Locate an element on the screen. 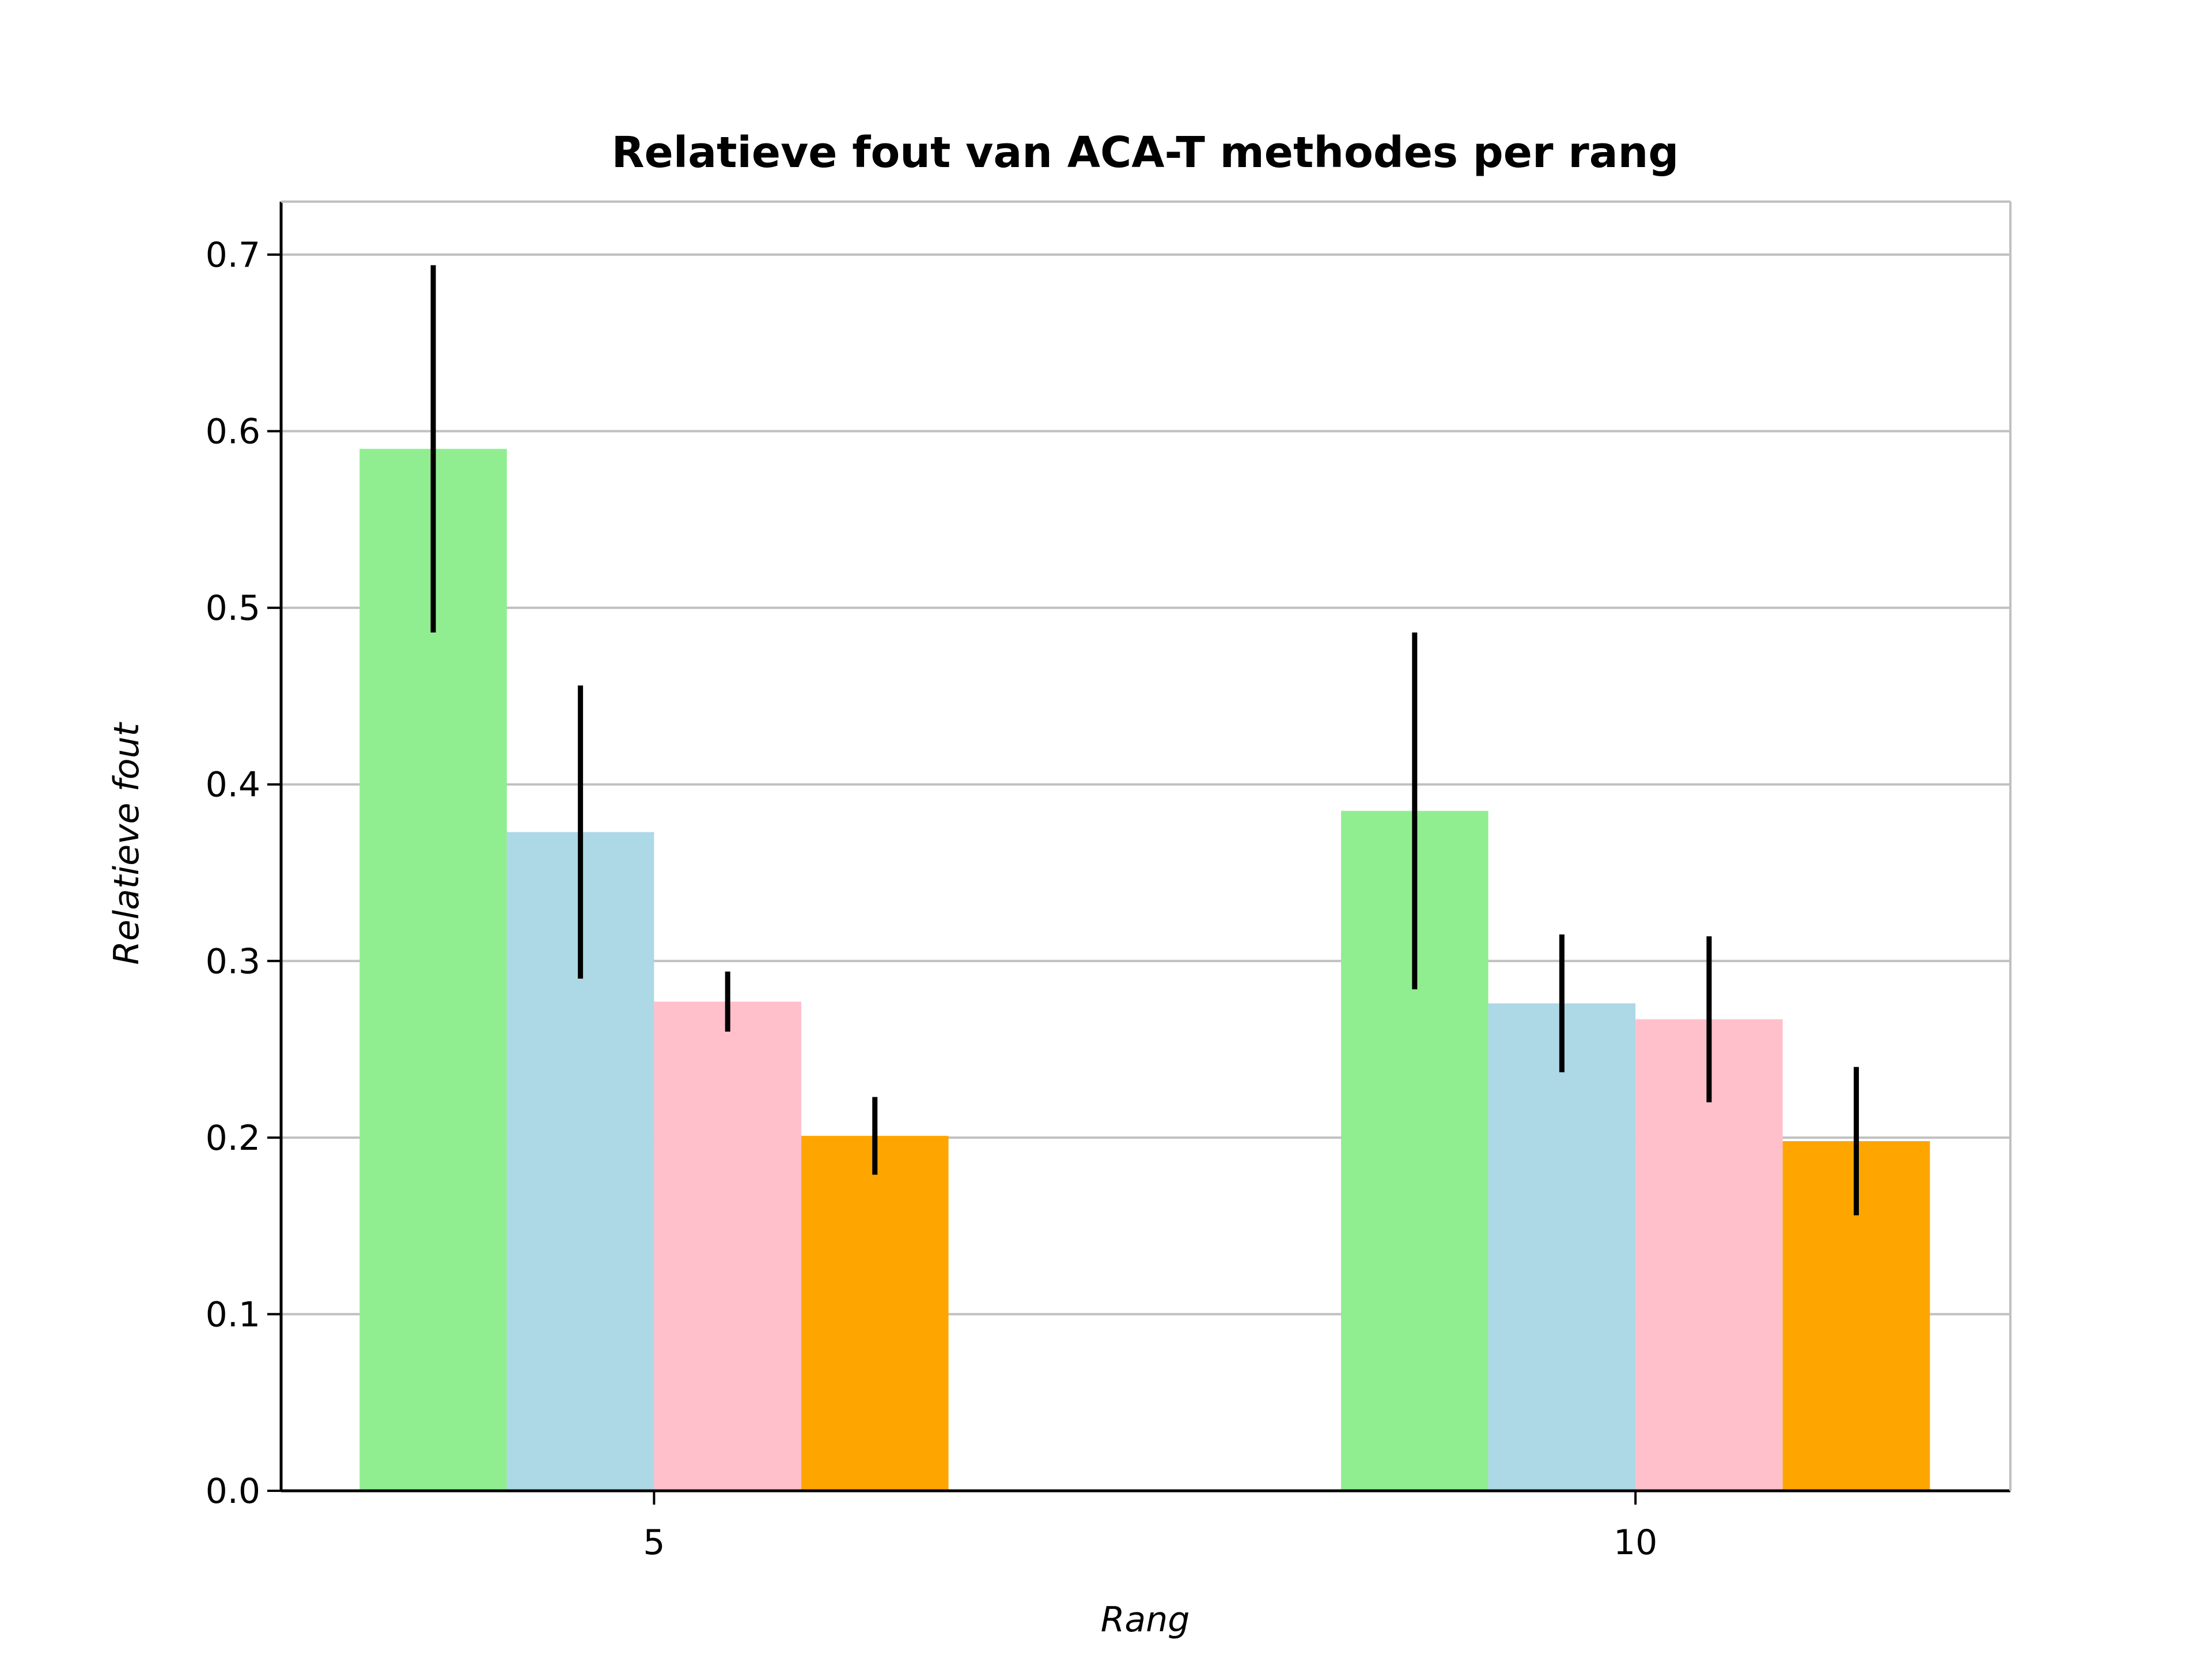  y-tick-label: 0.2 is located at coordinates (233, 1138).